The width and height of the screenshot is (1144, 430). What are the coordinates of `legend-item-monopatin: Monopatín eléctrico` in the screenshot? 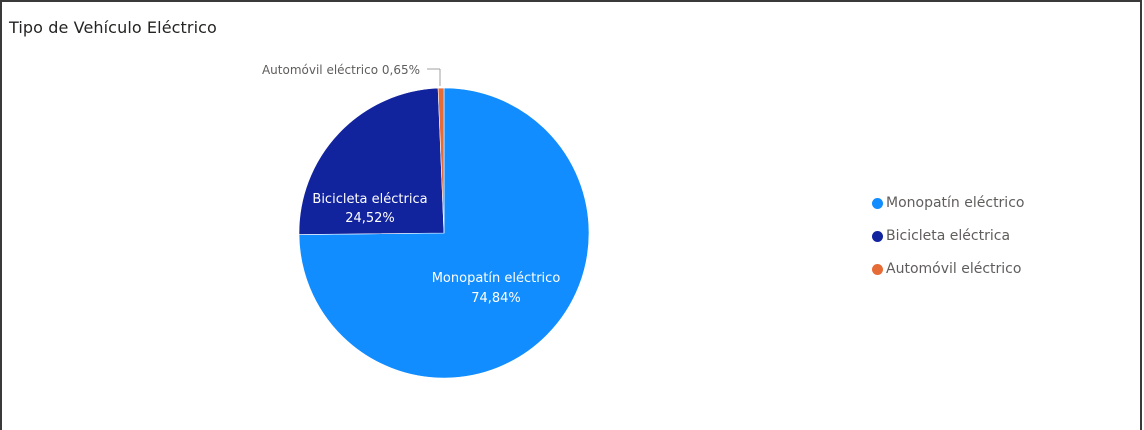 It's located at (948, 203).